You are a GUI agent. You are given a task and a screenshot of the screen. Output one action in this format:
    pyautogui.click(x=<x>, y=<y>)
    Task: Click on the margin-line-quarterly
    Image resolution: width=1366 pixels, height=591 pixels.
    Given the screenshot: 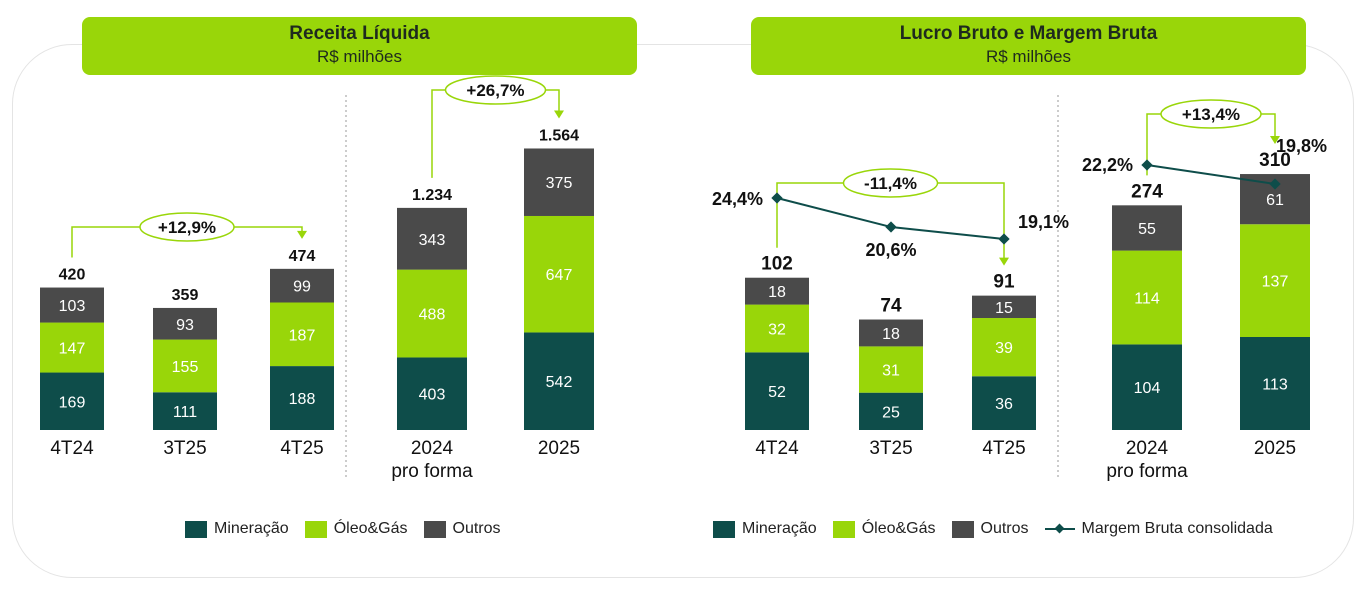 What is the action you would take?
    pyautogui.click(x=890, y=218)
    